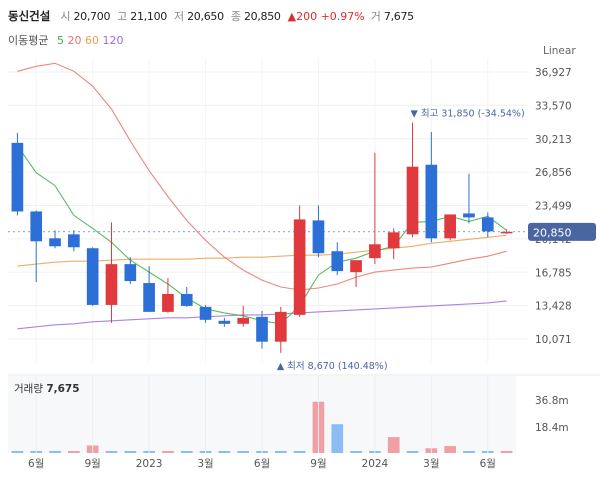 The width and height of the screenshot is (600, 480). I want to click on y-tick-label: 13,428, so click(553, 307).